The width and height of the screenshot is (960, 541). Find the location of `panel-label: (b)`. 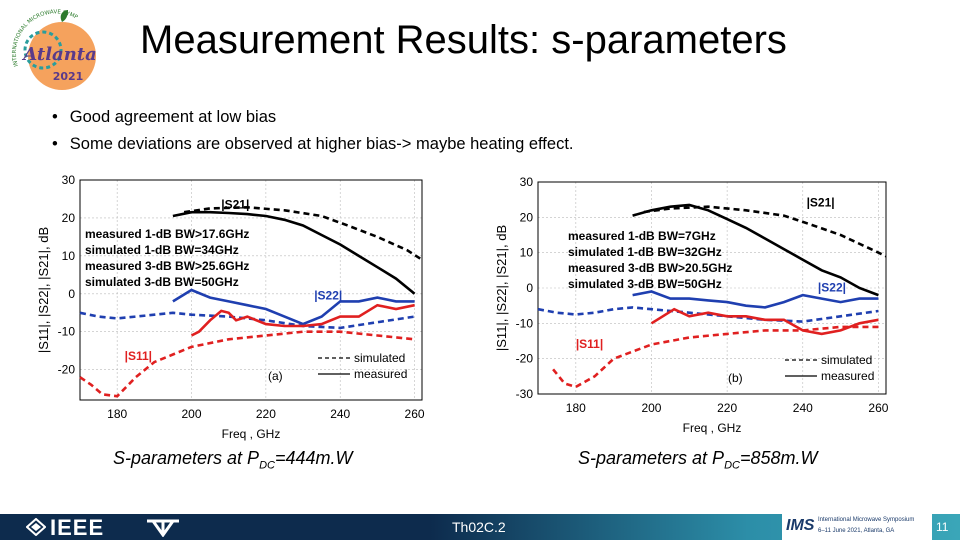

panel-label: (b) is located at coordinates (735, 378).